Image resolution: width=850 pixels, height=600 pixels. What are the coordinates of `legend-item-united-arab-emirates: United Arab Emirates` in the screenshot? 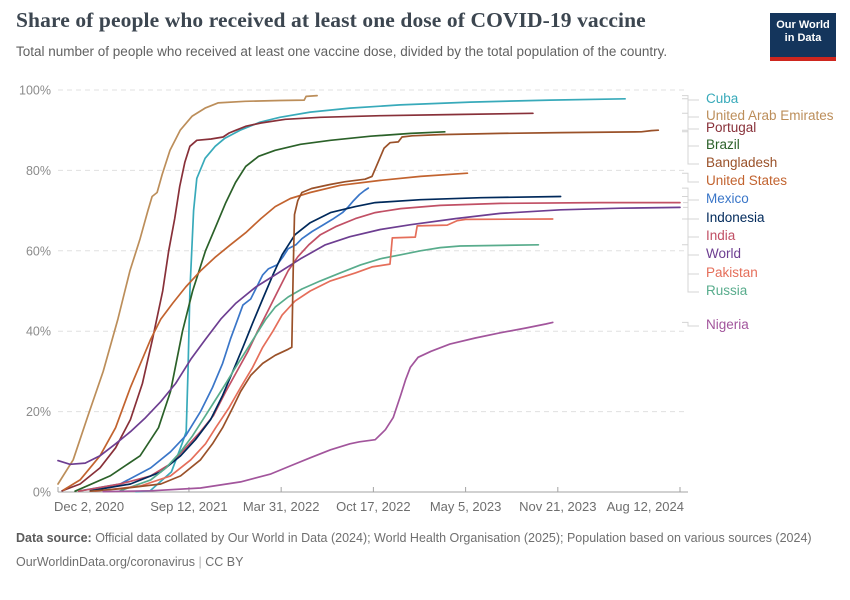 It's located at (770, 115).